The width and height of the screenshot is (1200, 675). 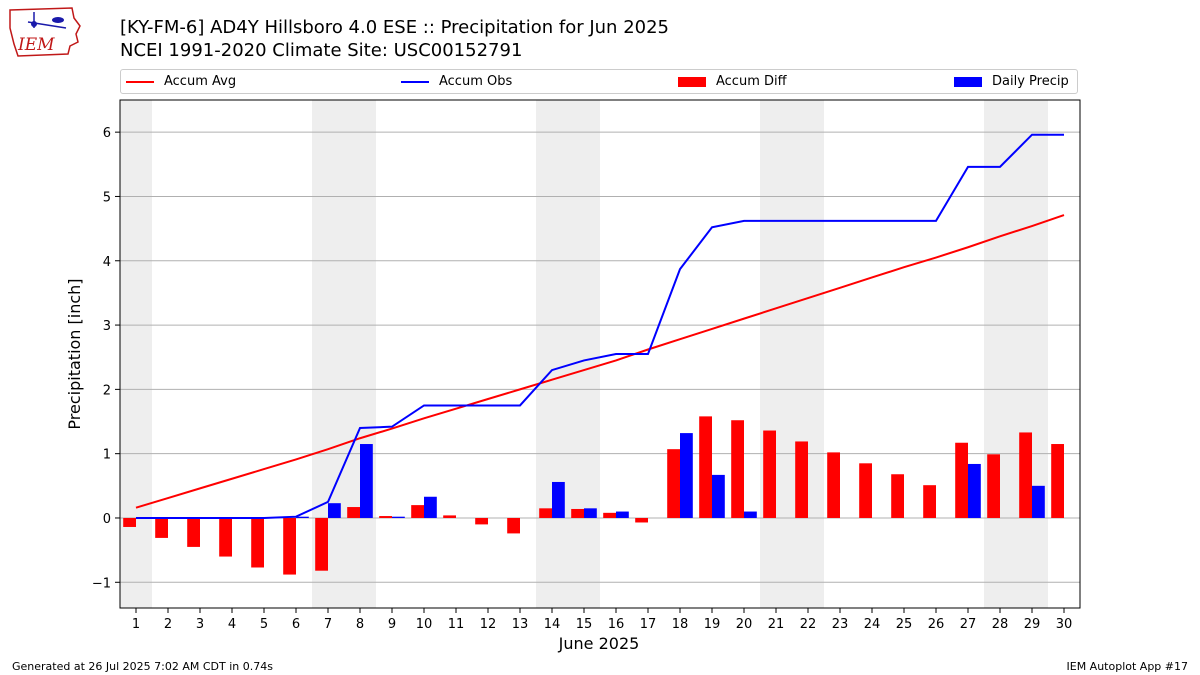 I want to click on iowa-state-outline, so click(x=45, y=32).